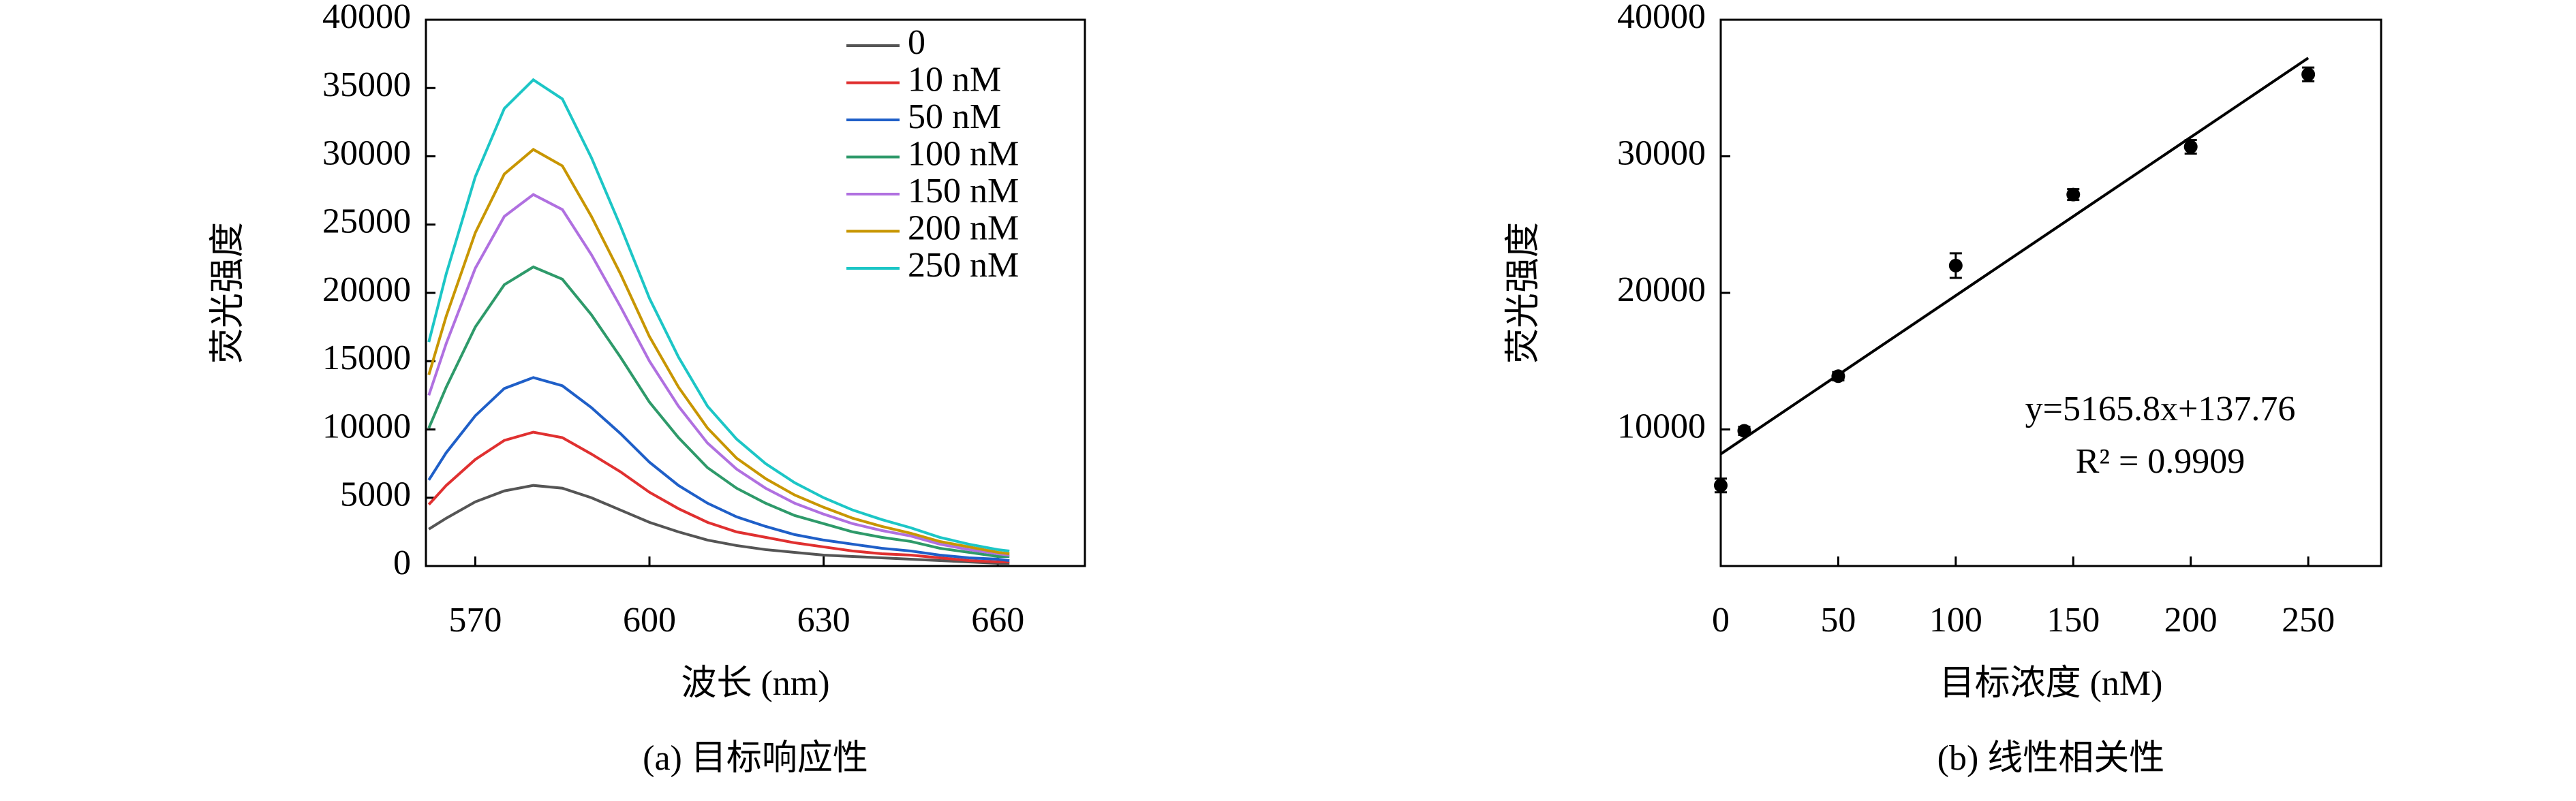 The height and width of the screenshot is (801, 2576). I want to click on caption: (a) 目标响应性, so click(756, 759).